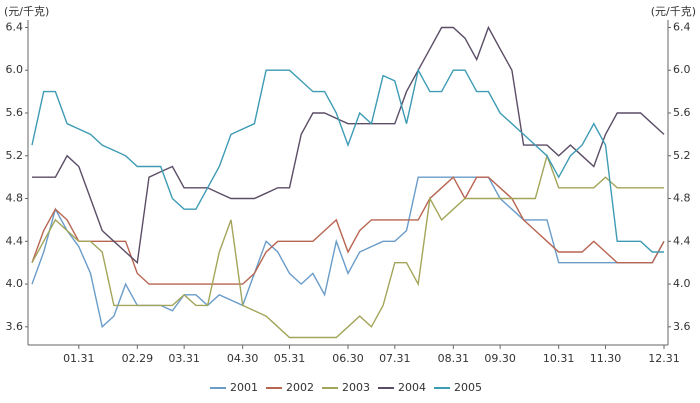 This screenshot has height=403, width=700. What do you see at coordinates (682, 112) in the screenshot?
I see `y2-tick-label: 5.6` at bounding box center [682, 112].